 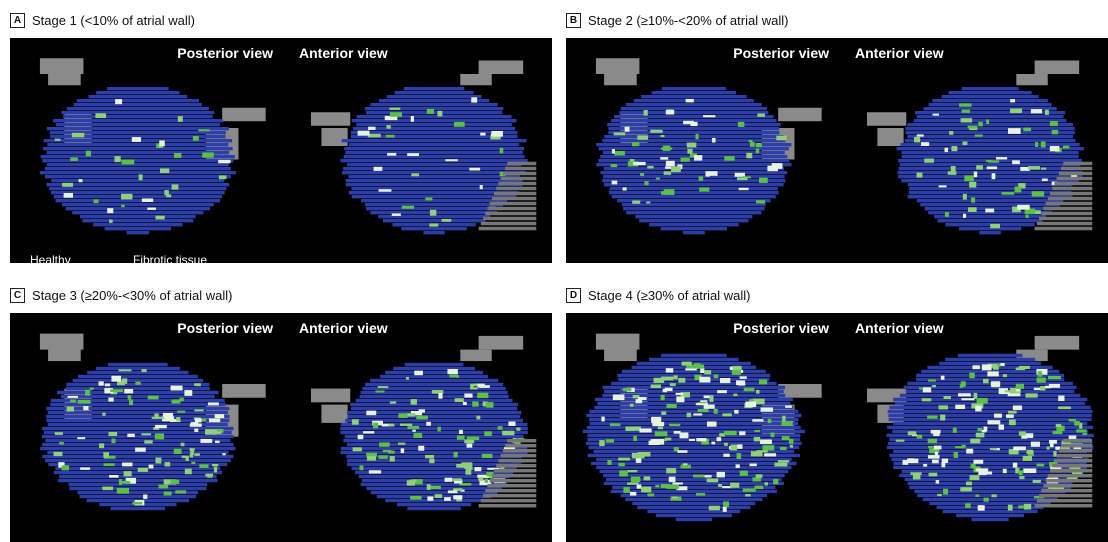 What do you see at coordinates (781, 328) in the screenshot?
I see `stage-d-posterior-label: Posterior view` at bounding box center [781, 328].